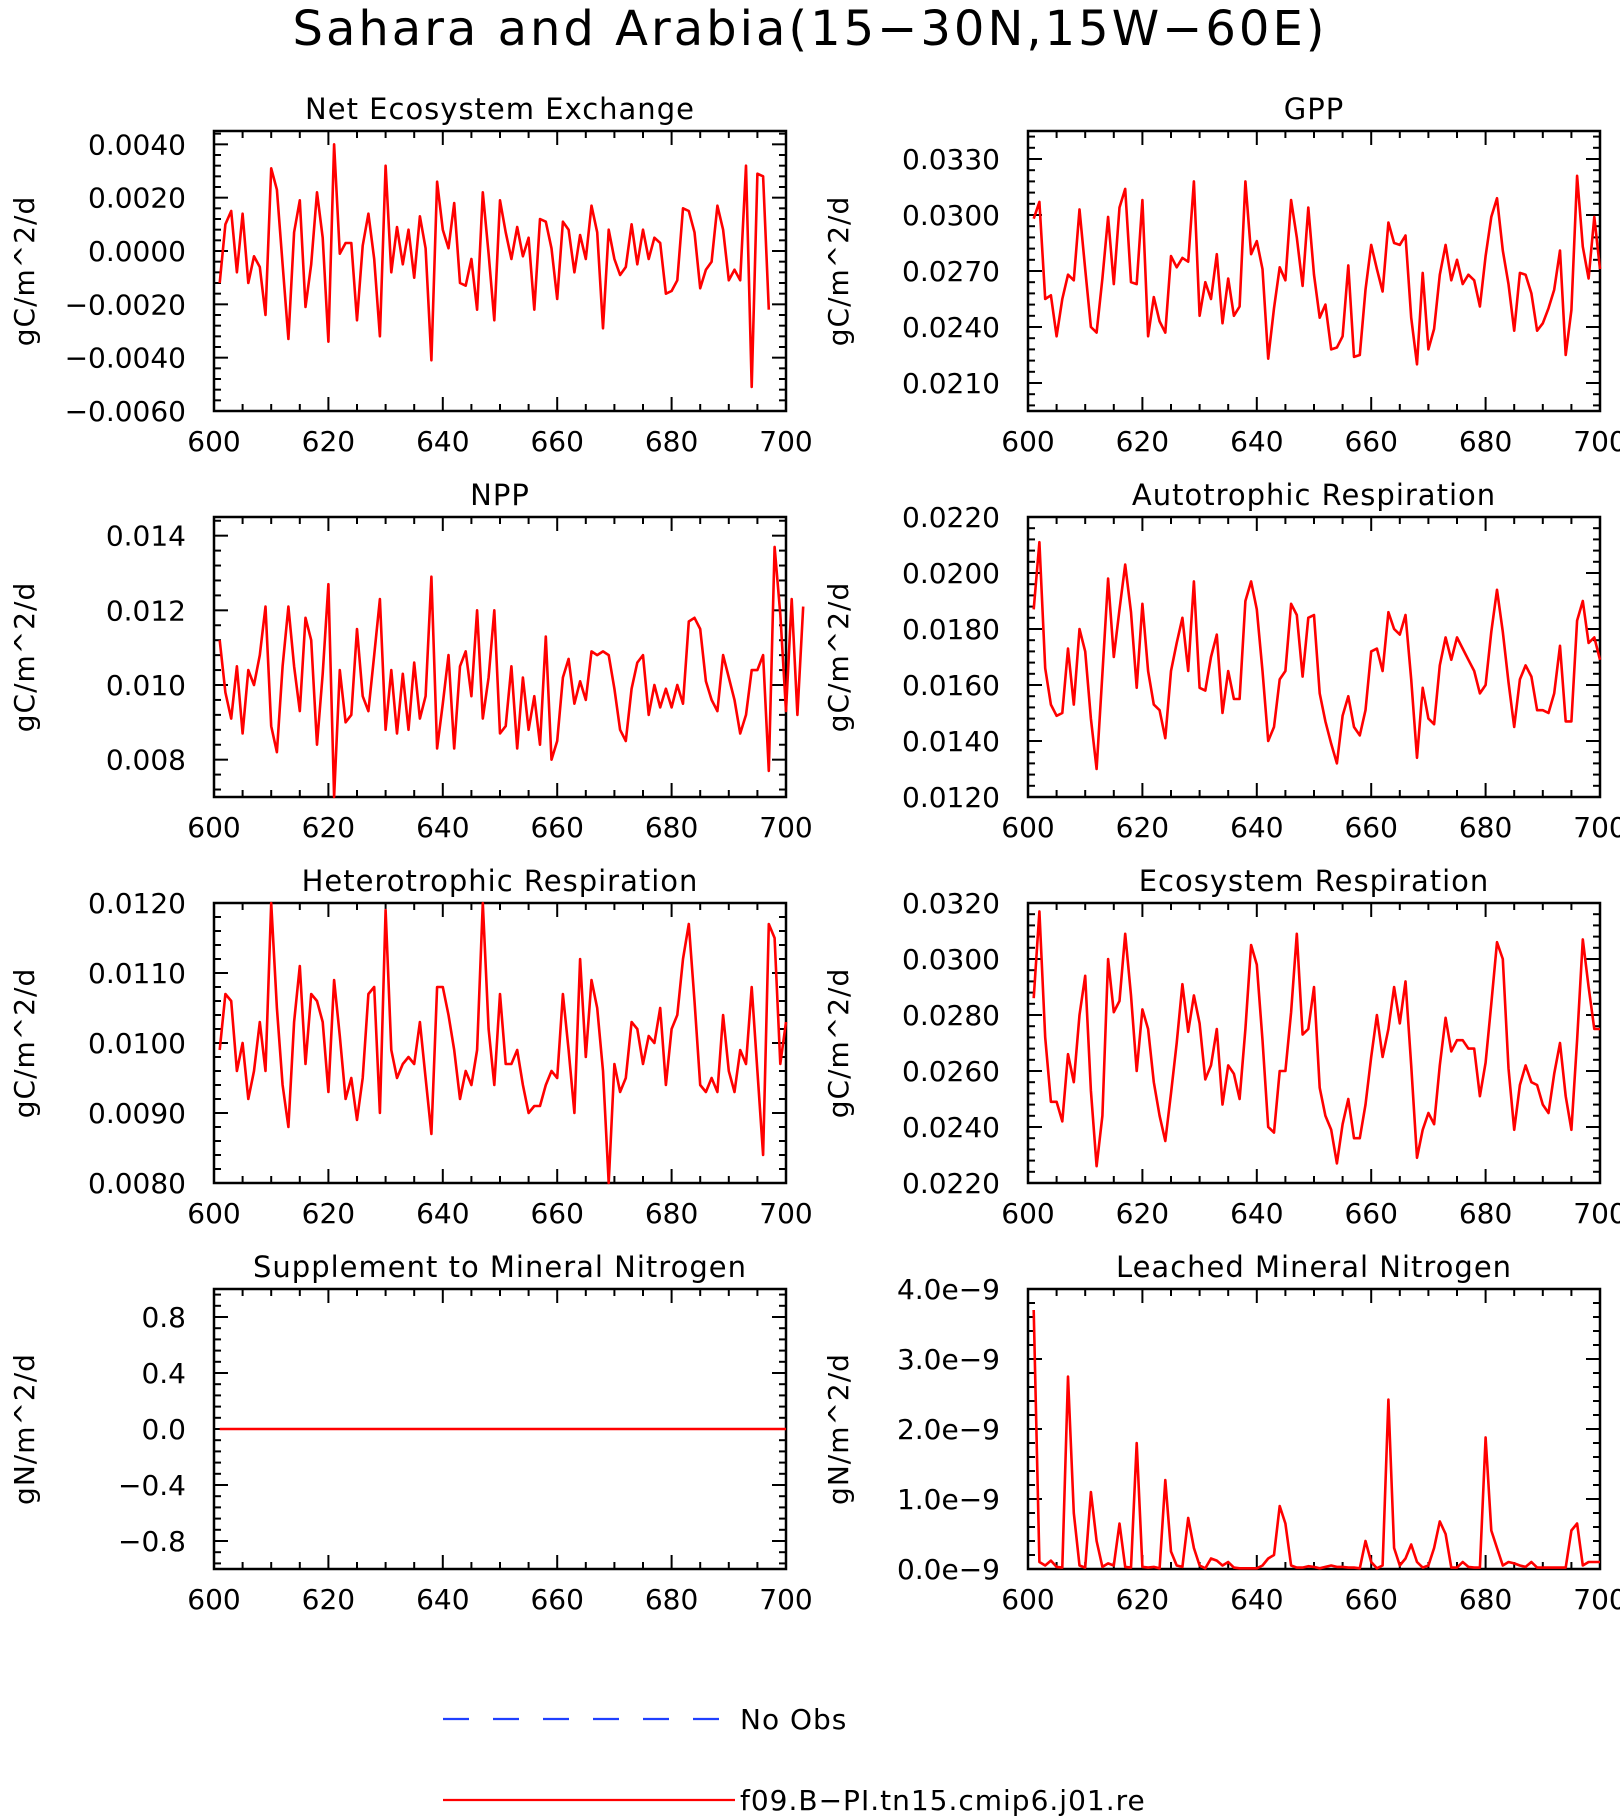  Describe the element at coordinates (137, 1183) in the screenshot. I see `y-tick-label: 0.0080` at that location.